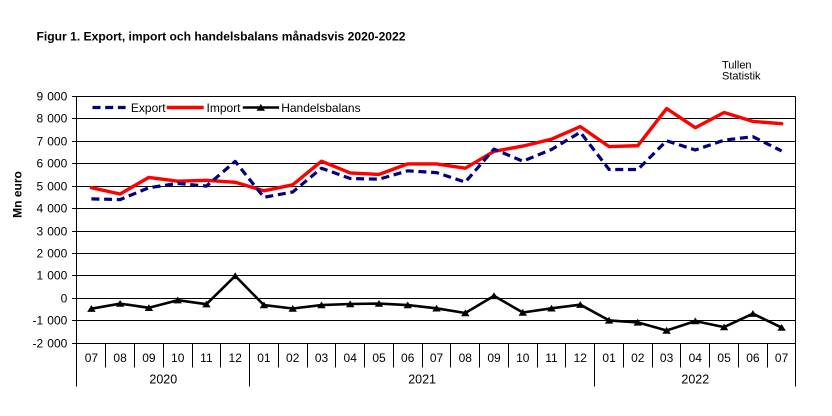  What do you see at coordinates (51, 142) in the screenshot?
I see `svg-text: 7 000` at bounding box center [51, 142].